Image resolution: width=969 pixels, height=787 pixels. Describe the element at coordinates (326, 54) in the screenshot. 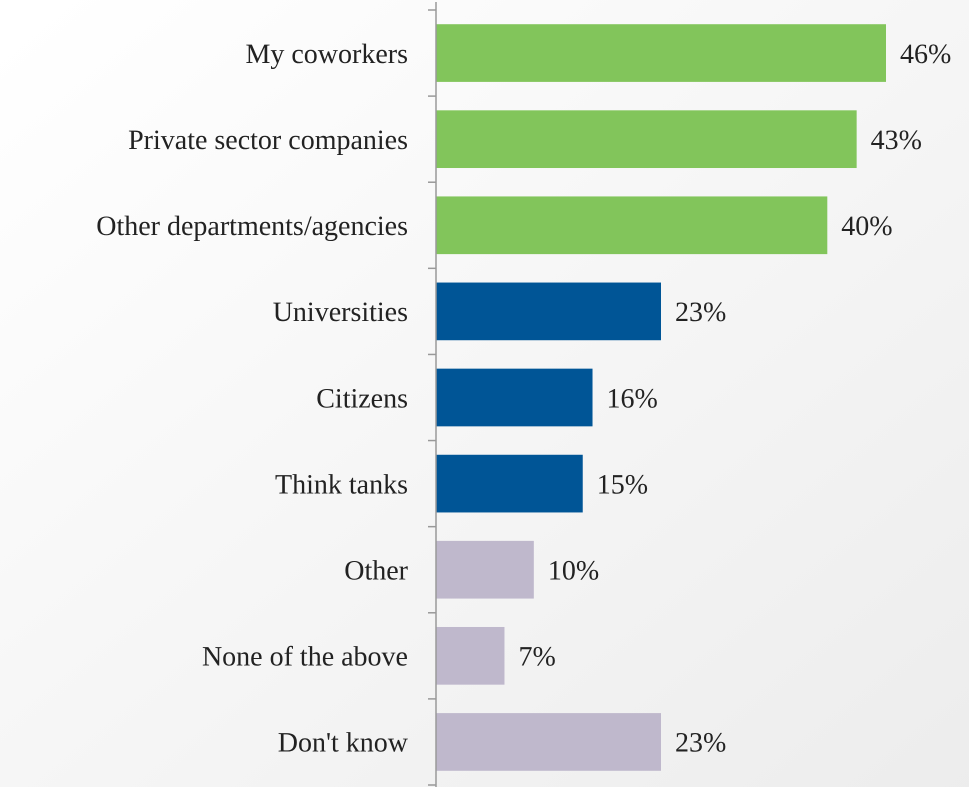

I see `y-tick-label: My coworkers` at that location.